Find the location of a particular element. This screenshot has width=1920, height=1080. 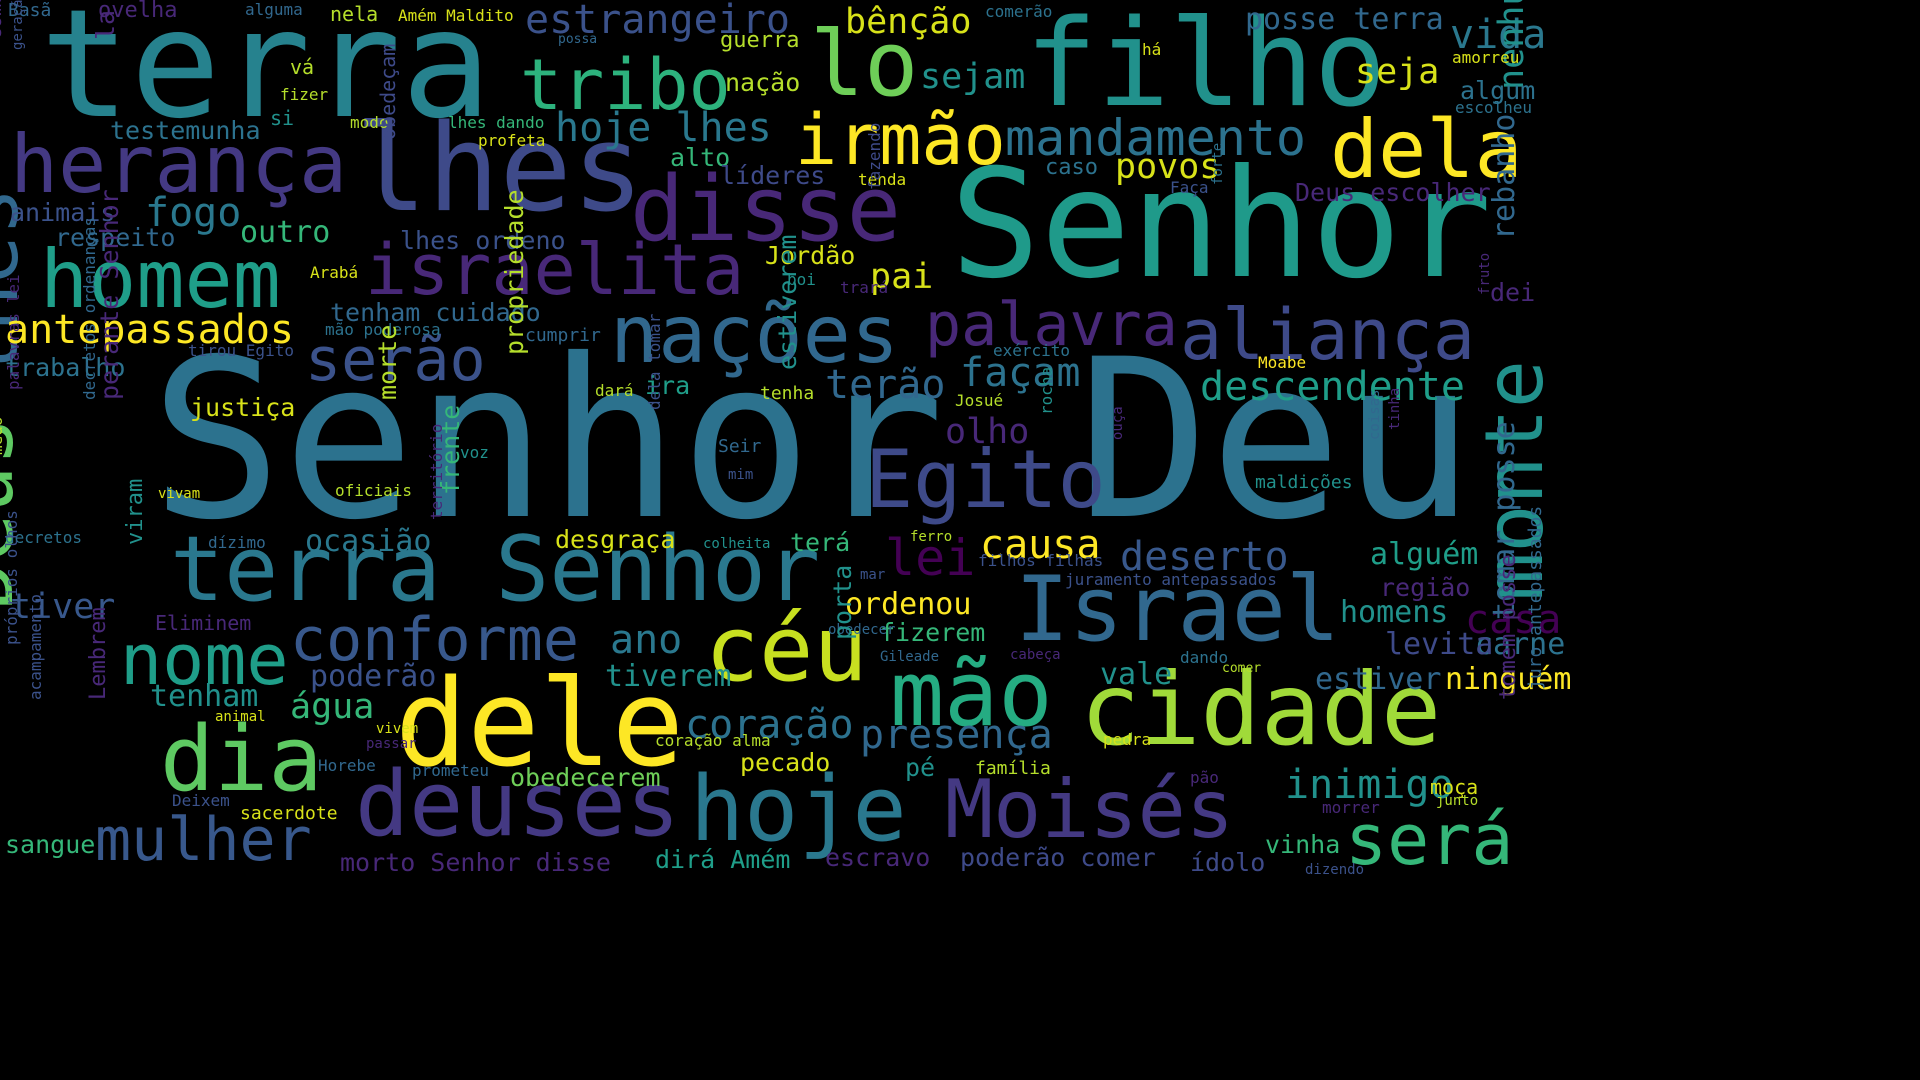

cloud-word: obedeçam is located at coordinates (388, 91).